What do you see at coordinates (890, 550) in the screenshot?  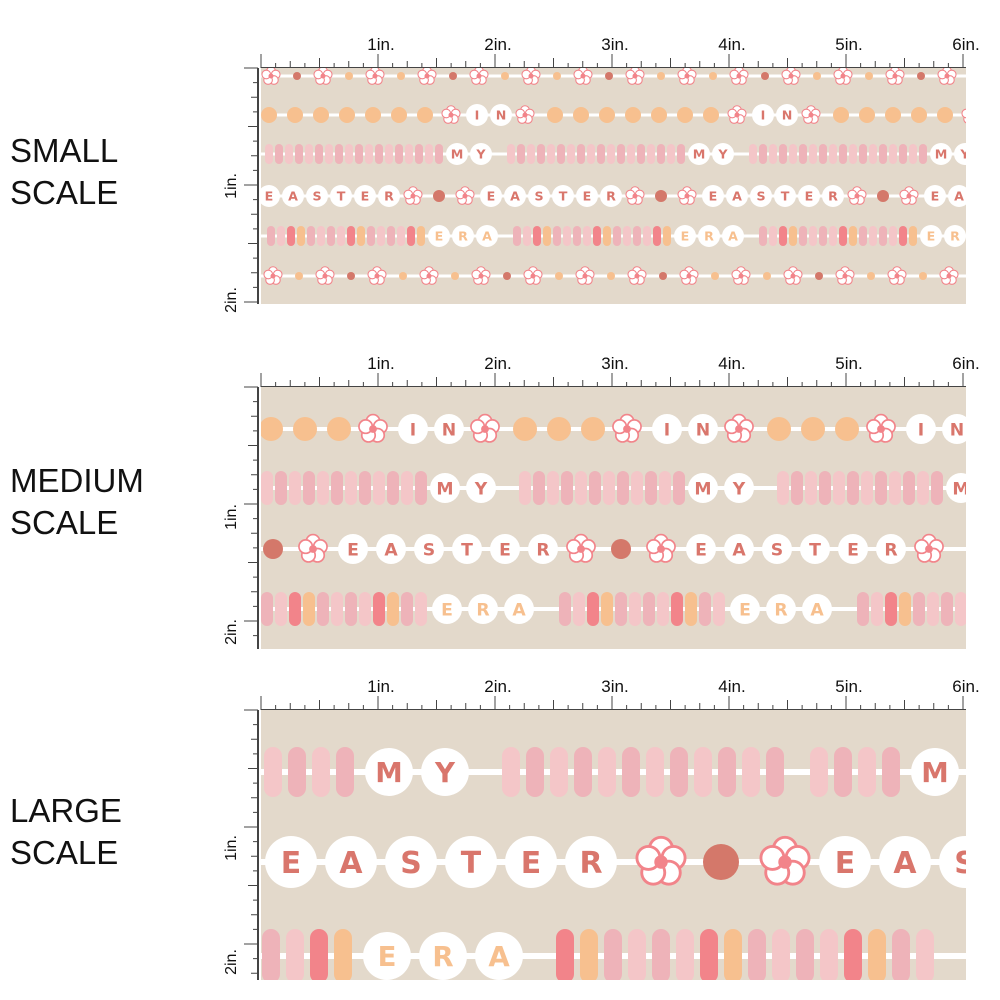 I see `letter-bead-char: R` at bounding box center [890, 550].